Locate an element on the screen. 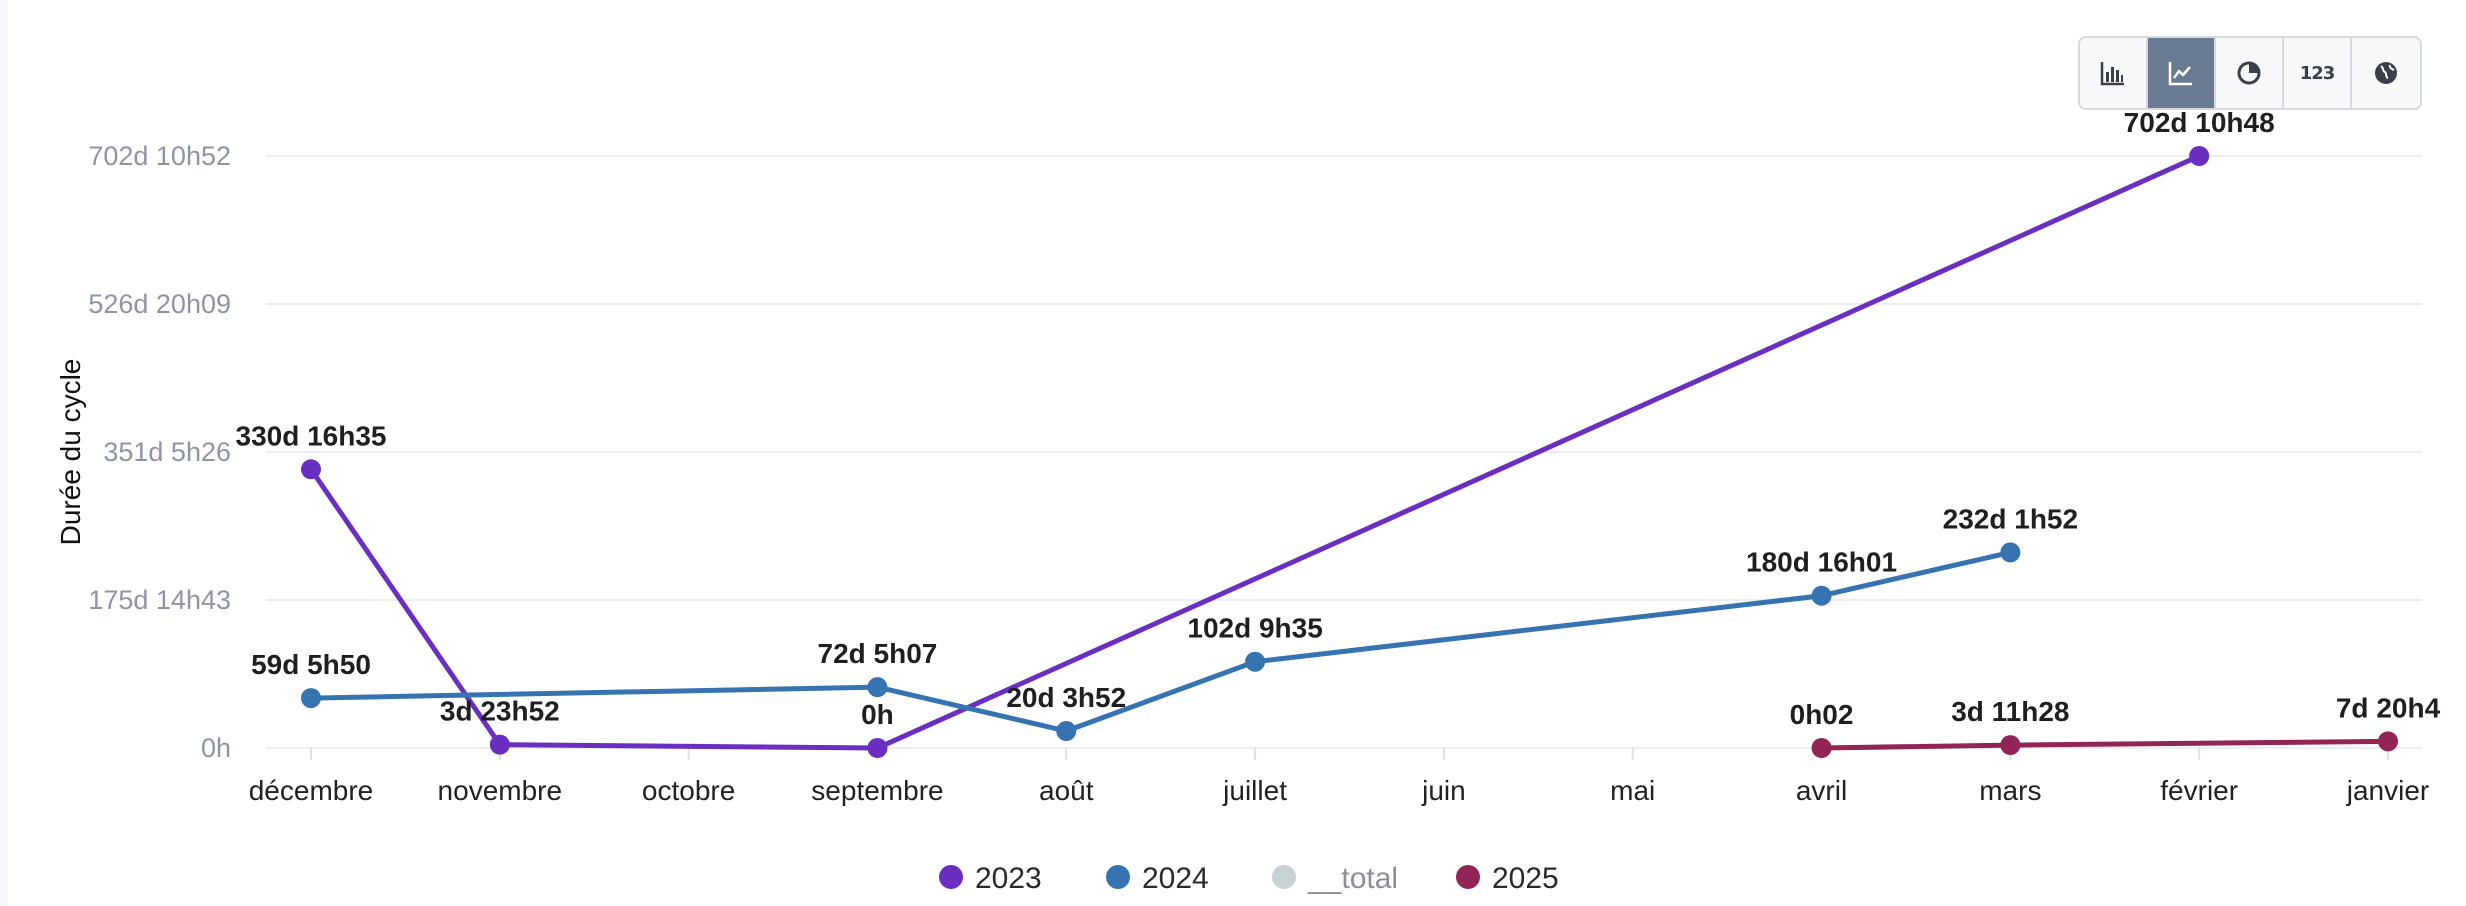 Image resolution: width=2466 pixels, height=906 pixels. series-line-2024 is located at coordinates (1160, 641).